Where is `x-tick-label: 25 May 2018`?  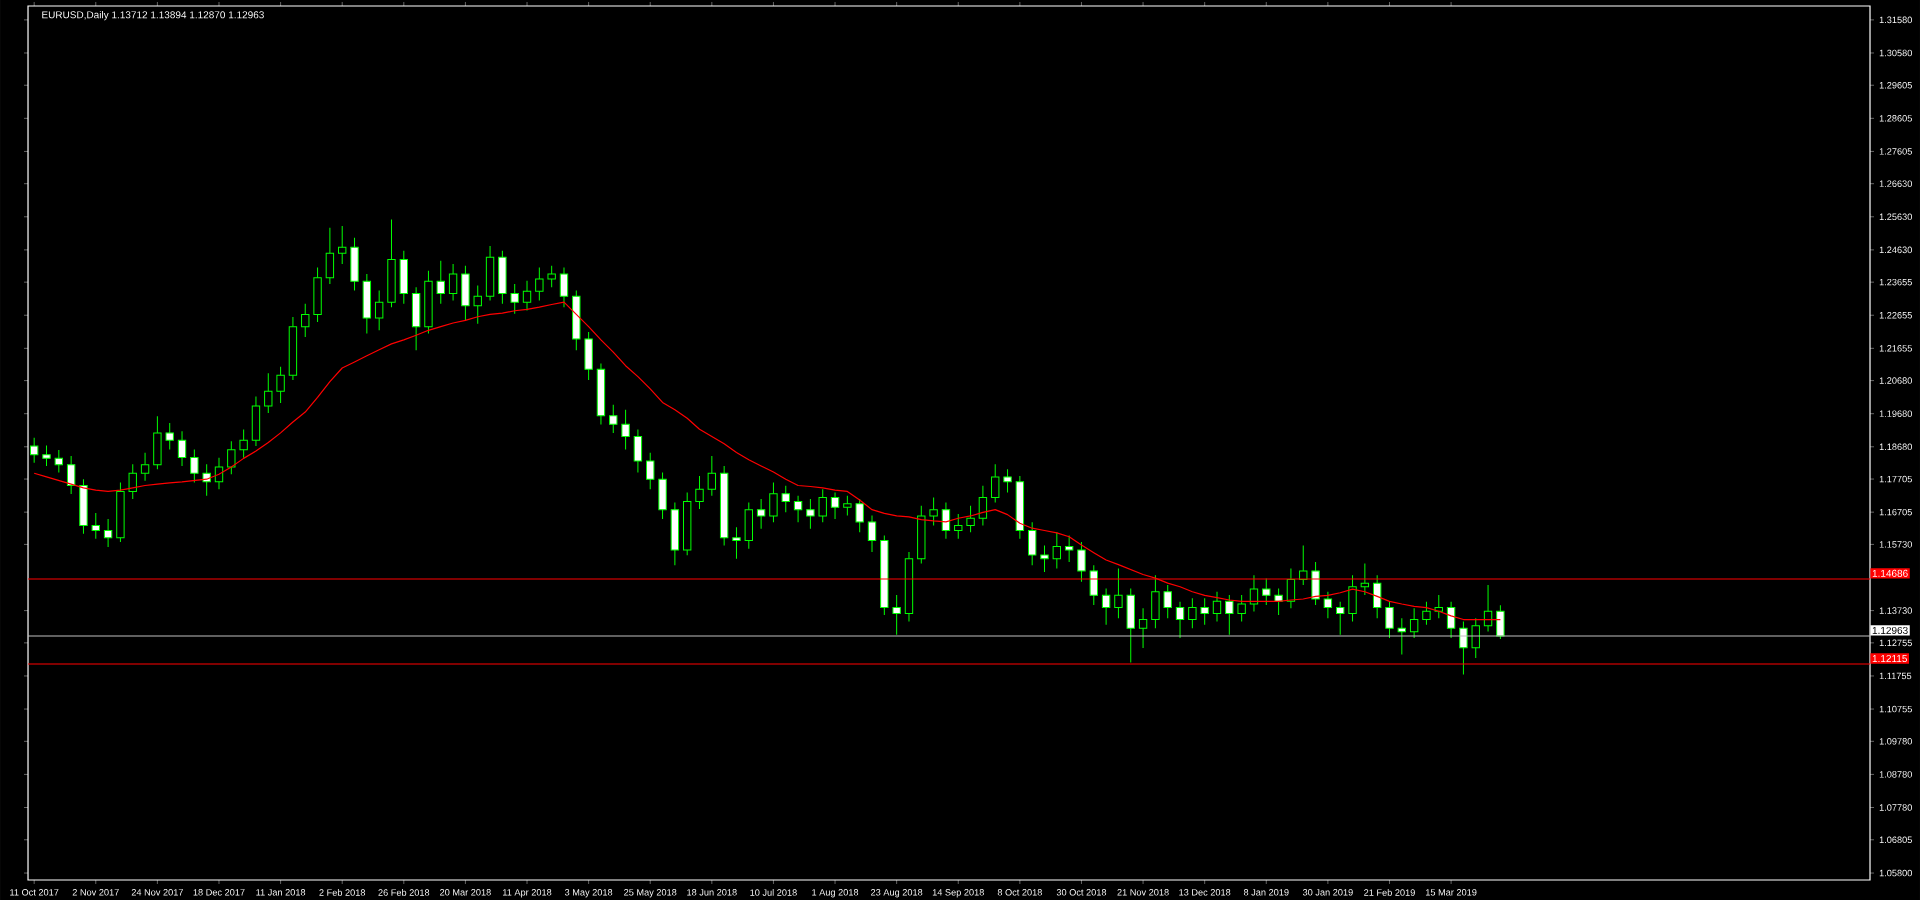
x-tick-label: 25 May 2018 is located at coordinates (650, 893).